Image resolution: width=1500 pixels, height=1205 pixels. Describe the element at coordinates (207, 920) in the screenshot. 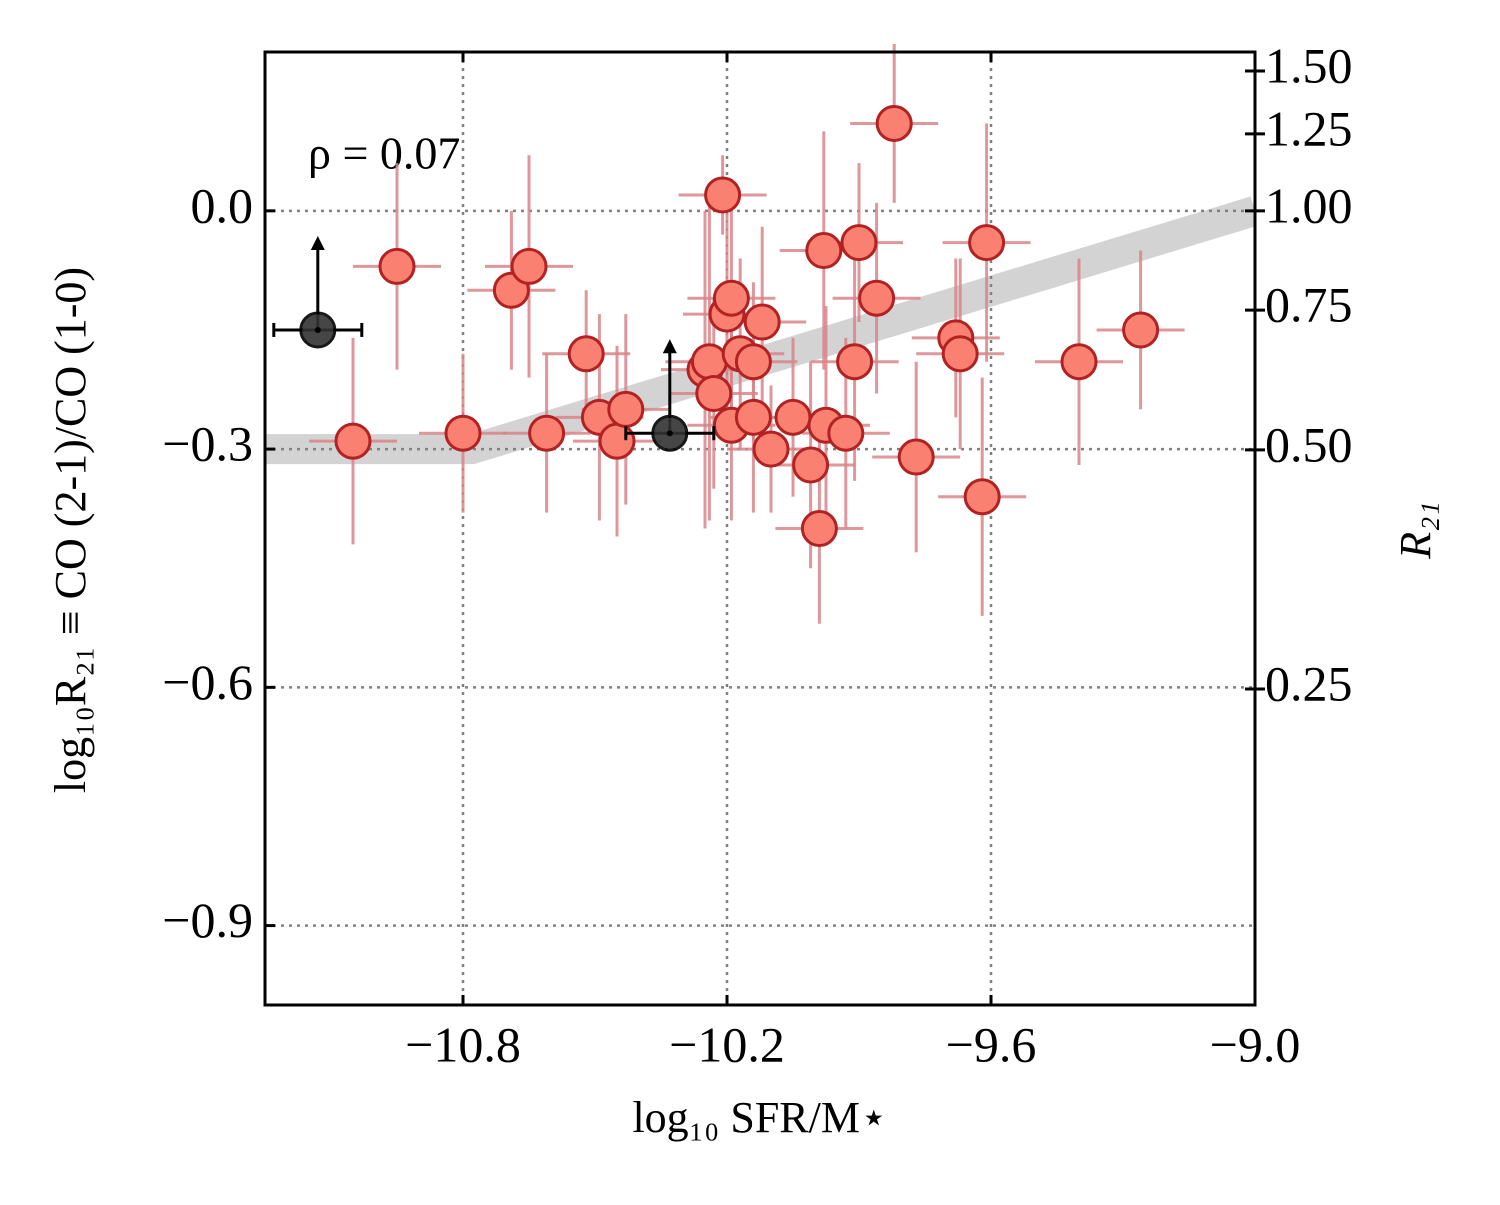

I see `y-tick-label: −0.9` at that location.